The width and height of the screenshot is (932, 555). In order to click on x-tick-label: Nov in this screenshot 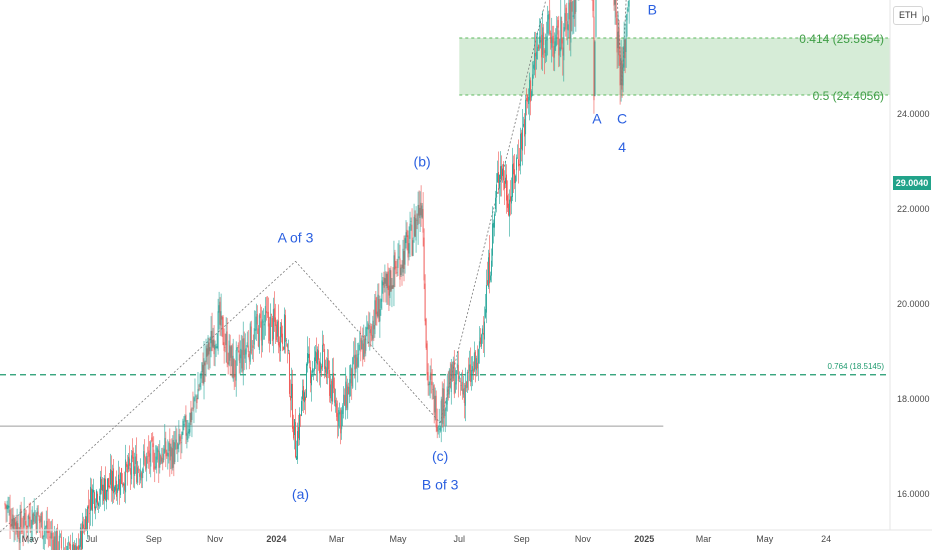, I will do `click(583, 539)`.